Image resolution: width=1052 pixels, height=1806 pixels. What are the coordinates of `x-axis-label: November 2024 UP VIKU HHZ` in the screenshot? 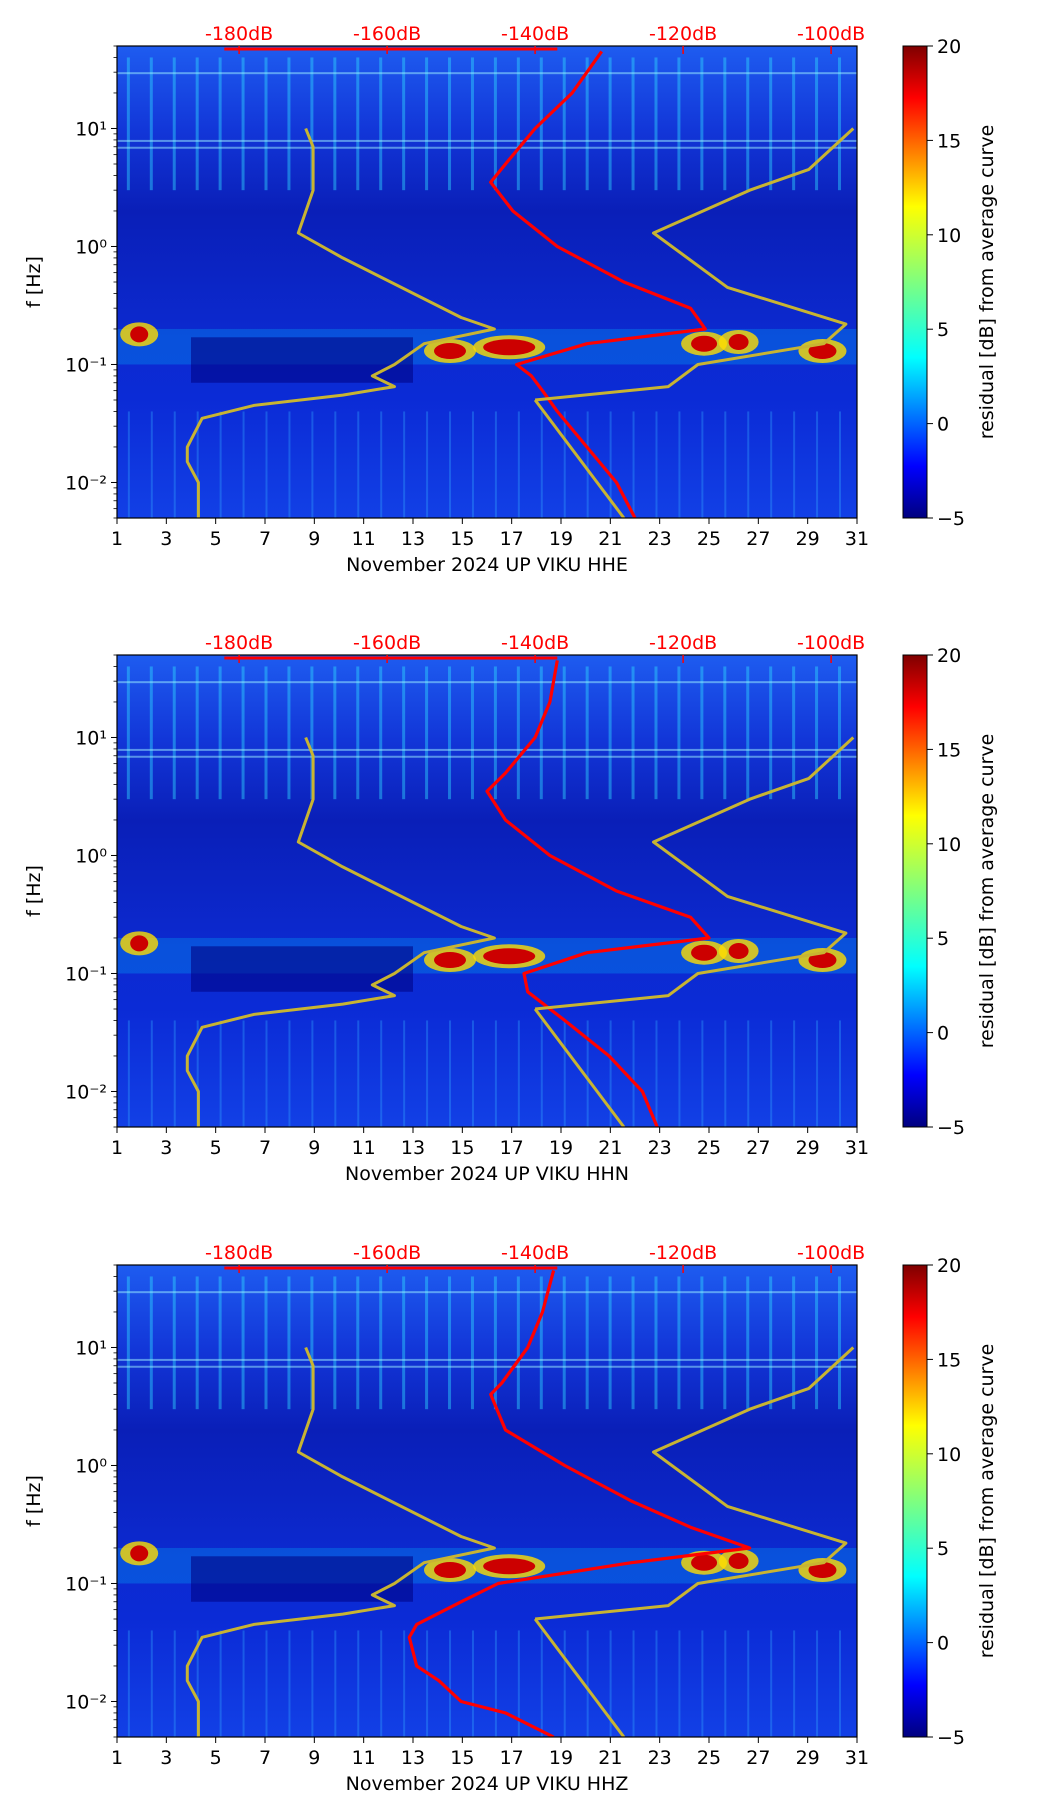 It's located at (487, 1784).